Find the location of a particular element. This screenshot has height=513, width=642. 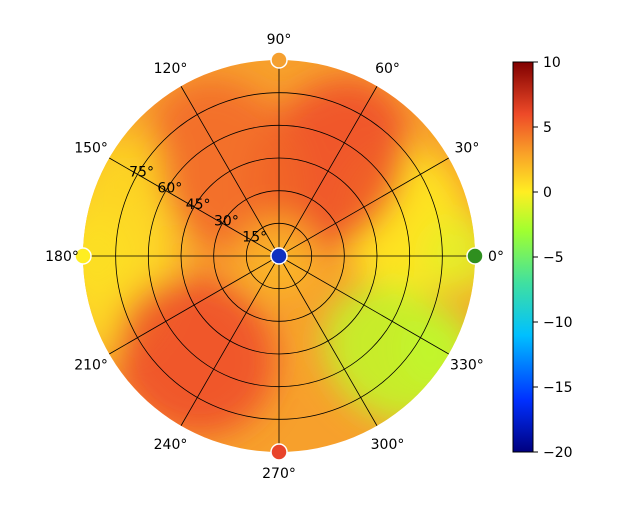

colorbar: 10 5 0 −5 −10 −15 −20 is located at coordinates (542, 258).